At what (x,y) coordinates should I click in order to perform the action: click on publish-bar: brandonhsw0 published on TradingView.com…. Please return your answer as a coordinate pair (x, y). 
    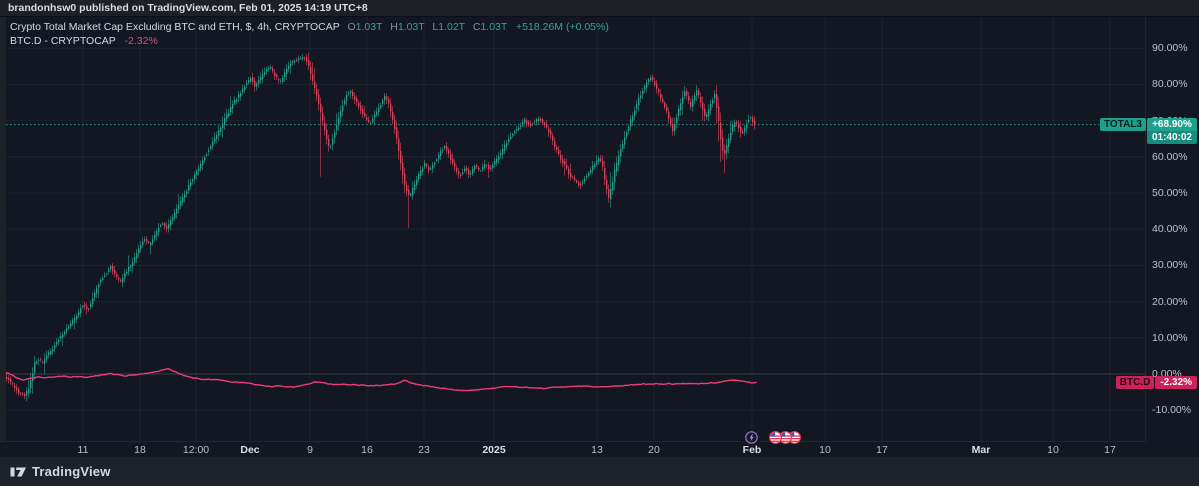
    Looking at the image, I should click on (599, 8).